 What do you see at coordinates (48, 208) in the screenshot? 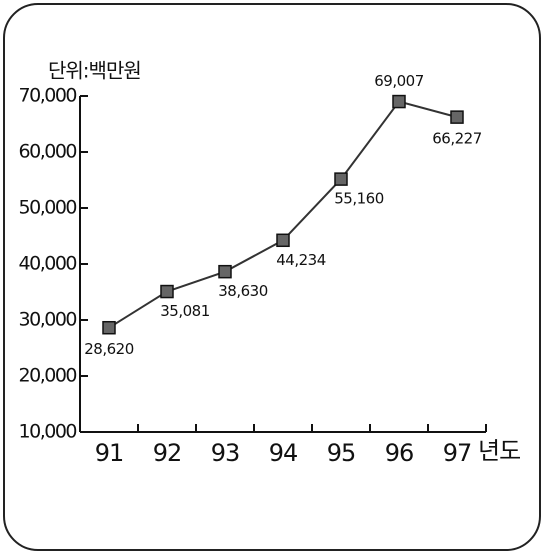
I see `y-tick-label: 50,000` at bounding box center [48, 208].